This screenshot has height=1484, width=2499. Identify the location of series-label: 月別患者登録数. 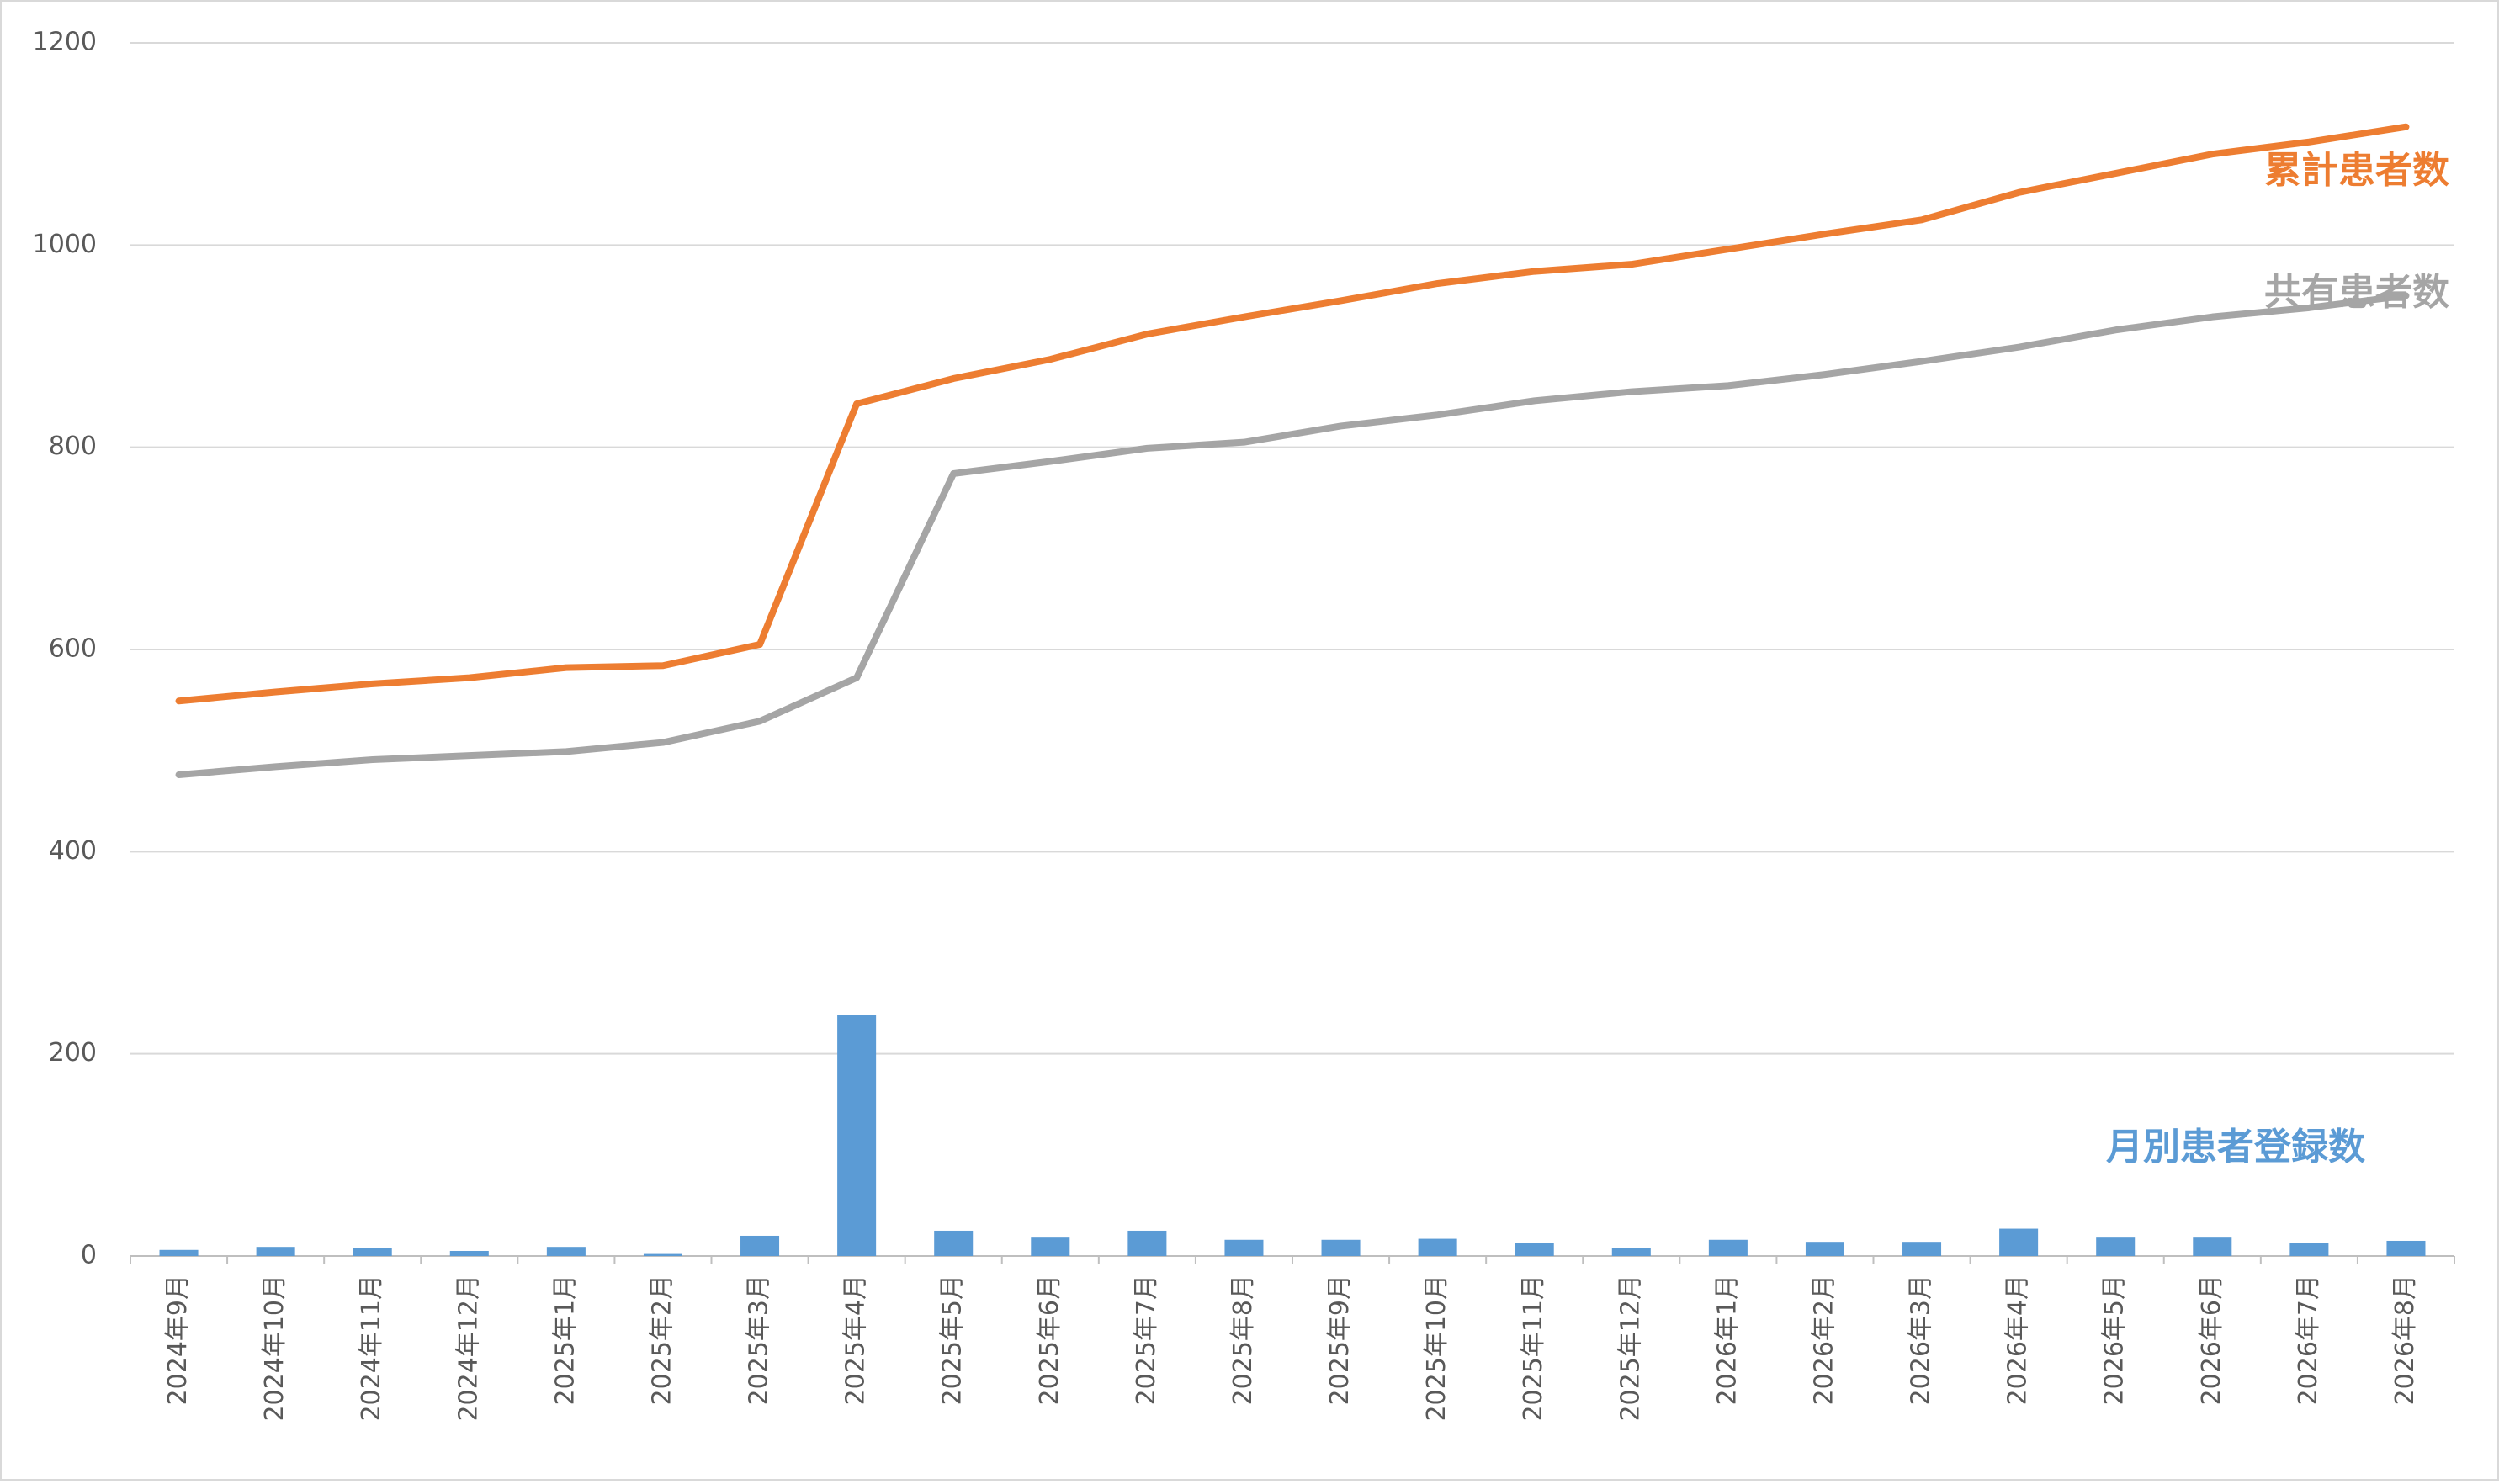
(2235, 1147).